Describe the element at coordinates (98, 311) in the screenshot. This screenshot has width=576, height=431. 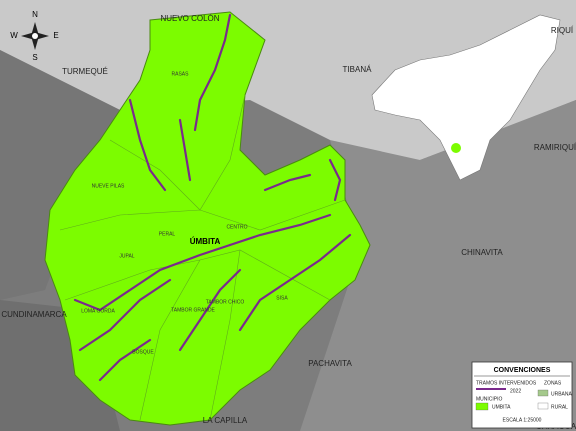
I see `vereda-label: LOMA GORDA` at that location.